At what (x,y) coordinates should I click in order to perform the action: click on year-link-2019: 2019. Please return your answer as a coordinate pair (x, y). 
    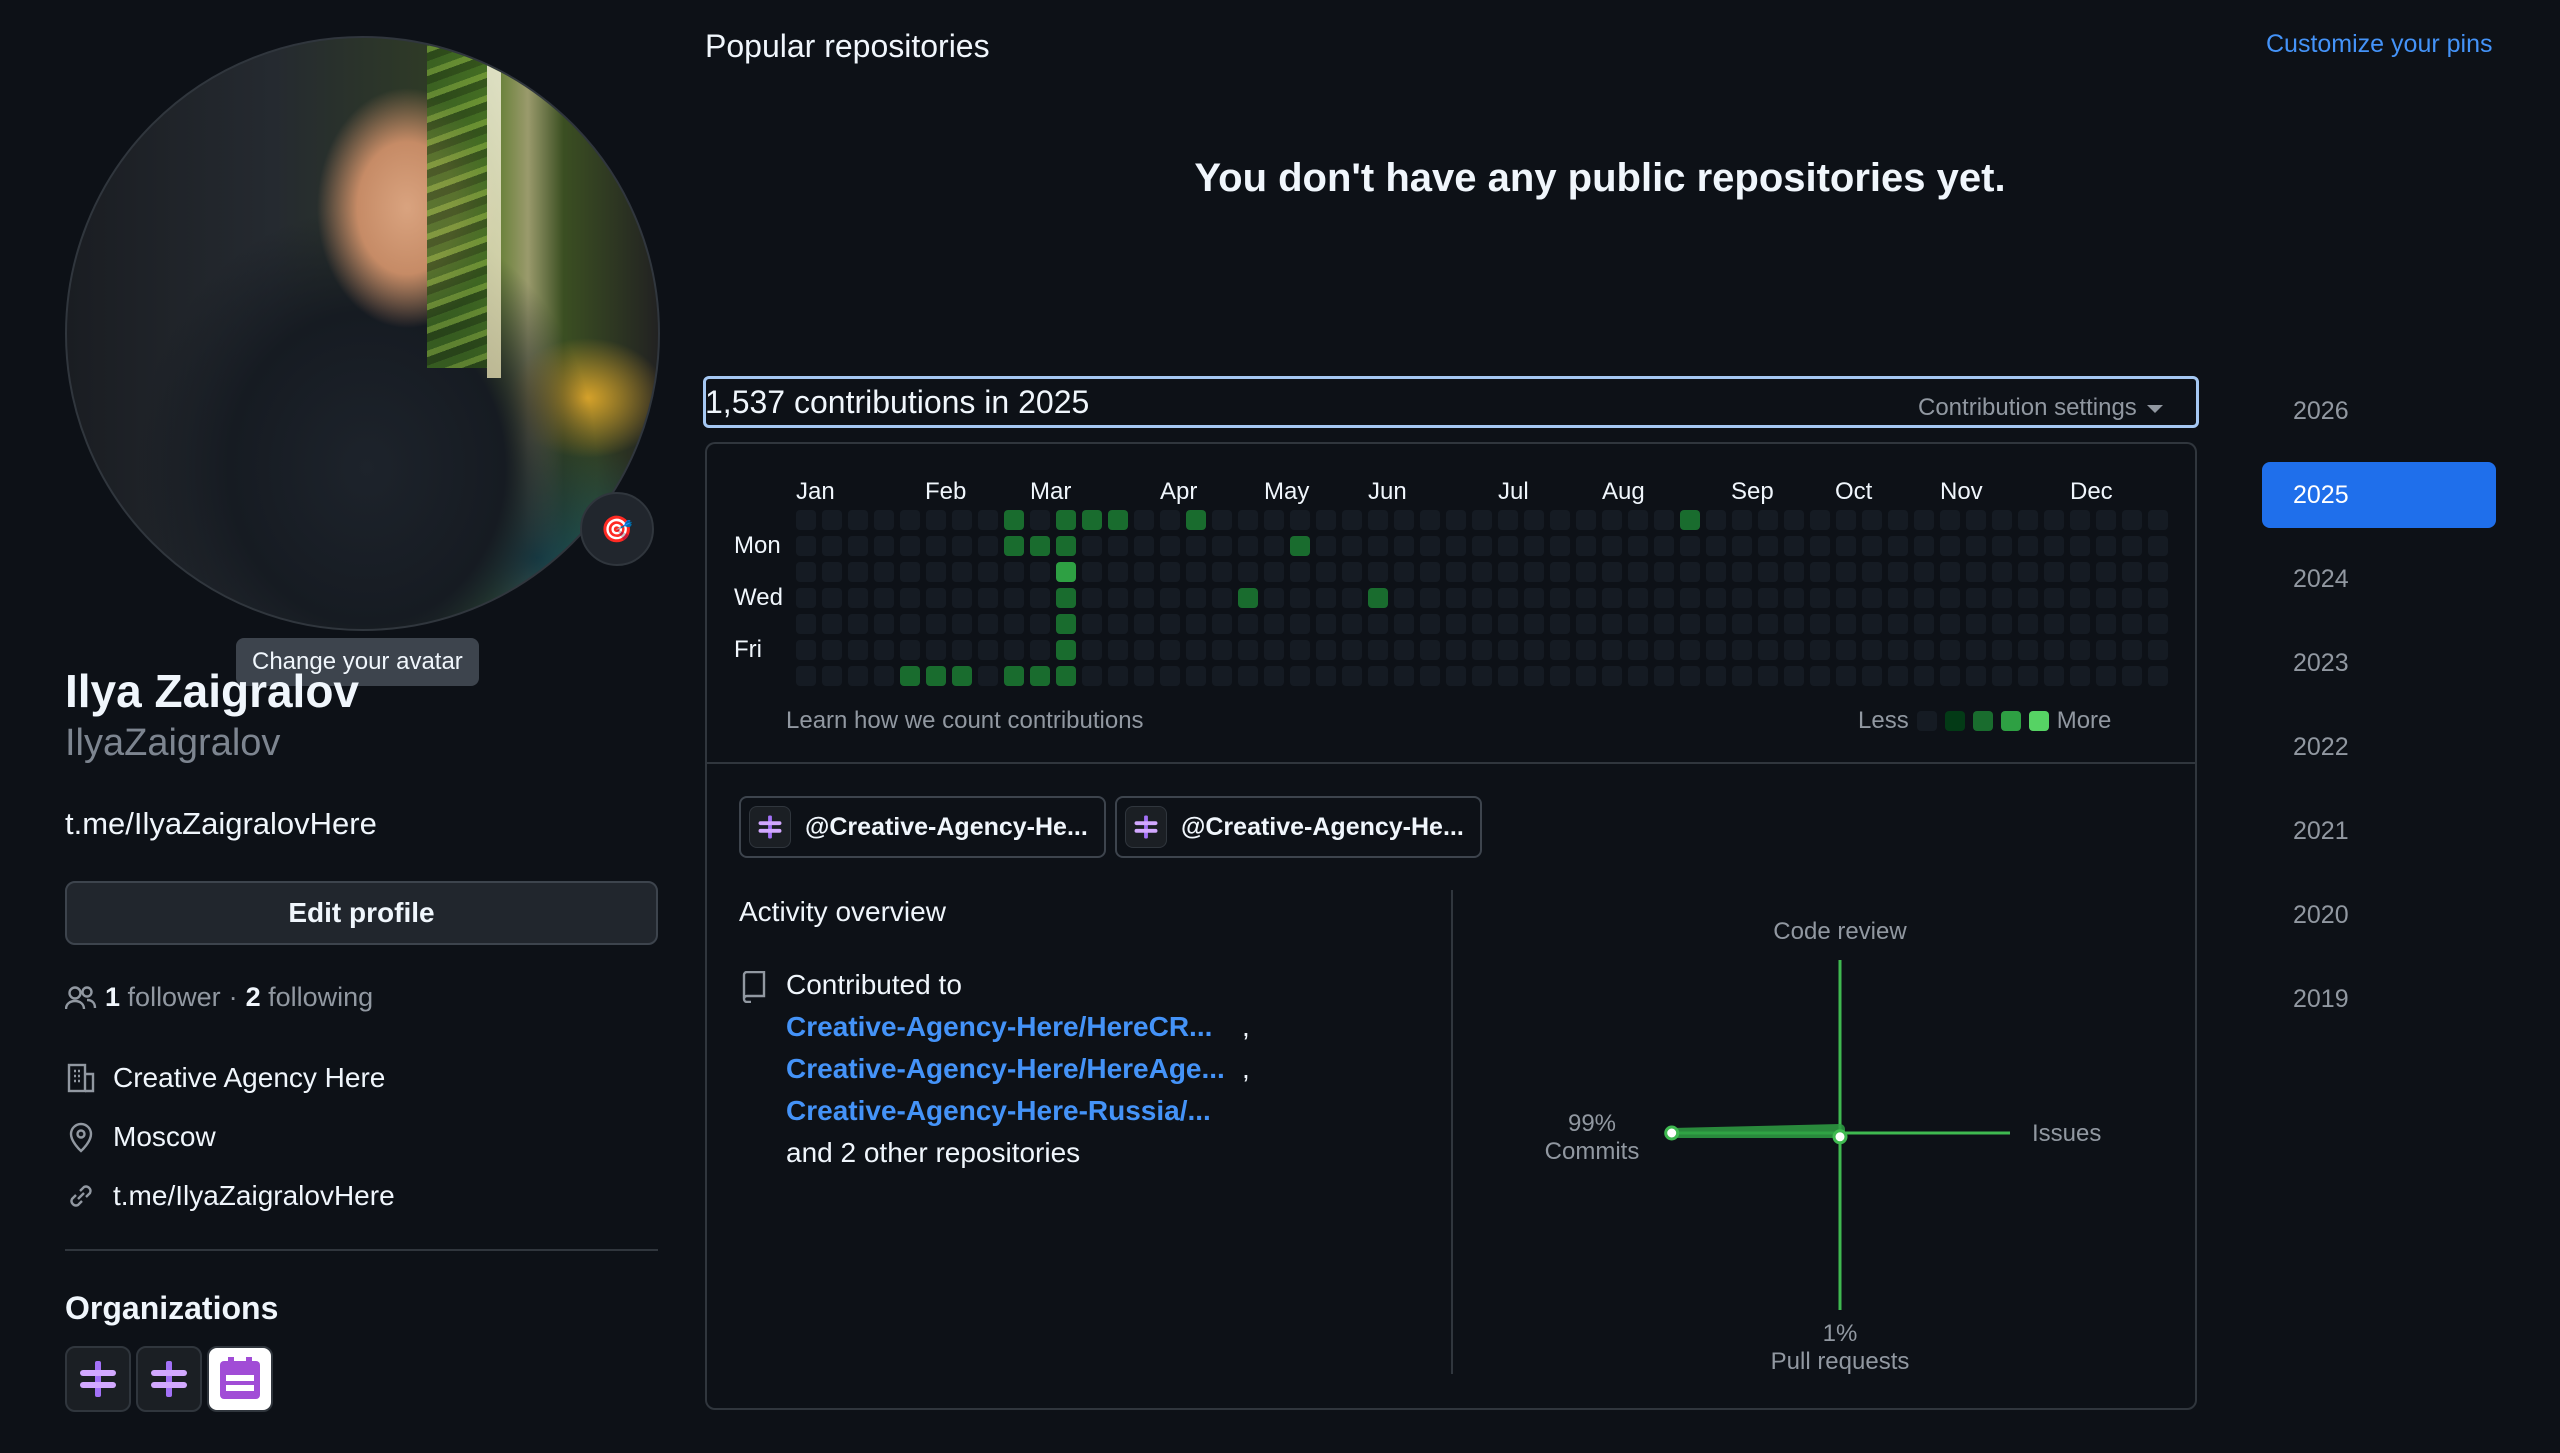
    Looking at the image, I should click on (2321, 998).